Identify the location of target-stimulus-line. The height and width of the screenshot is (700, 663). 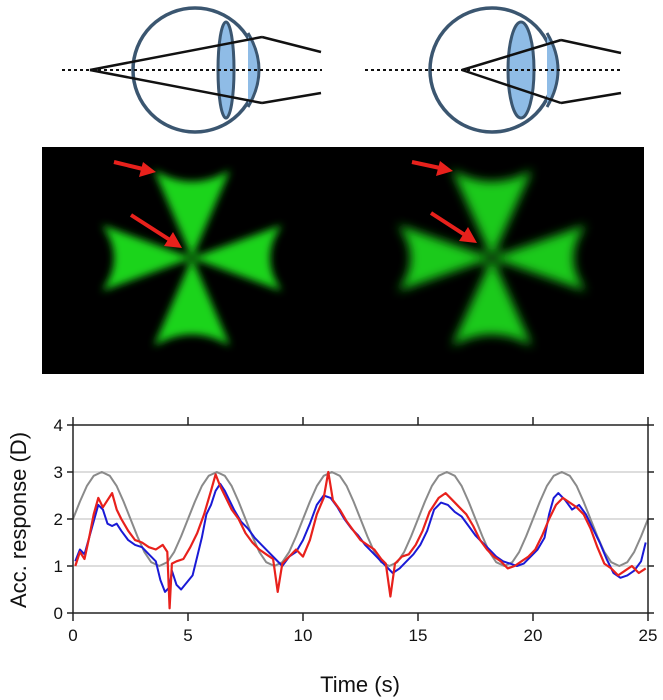
(360, 519).